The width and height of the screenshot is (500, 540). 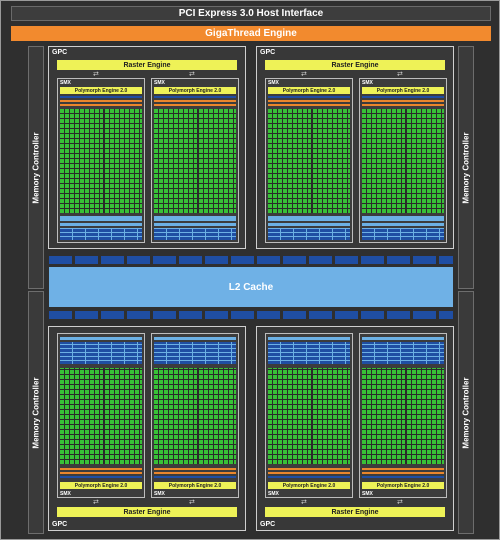 I want to click on memory-controller-bottom-left: Memory Controller, so click(x=36, y=412).